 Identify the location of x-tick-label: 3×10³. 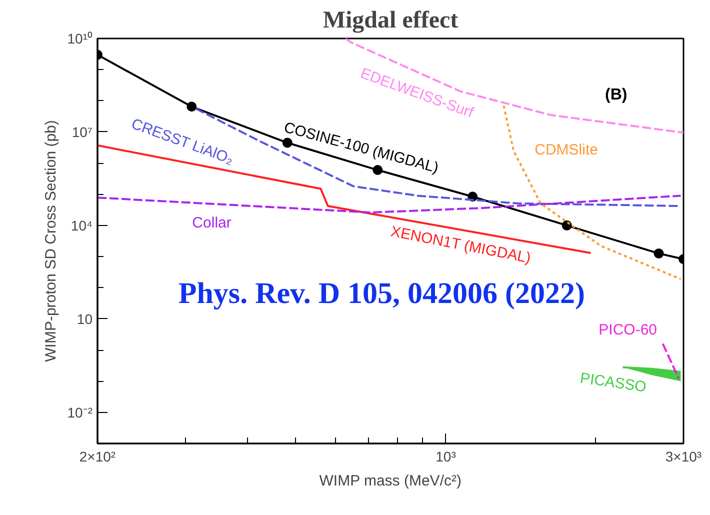
(683, 456).